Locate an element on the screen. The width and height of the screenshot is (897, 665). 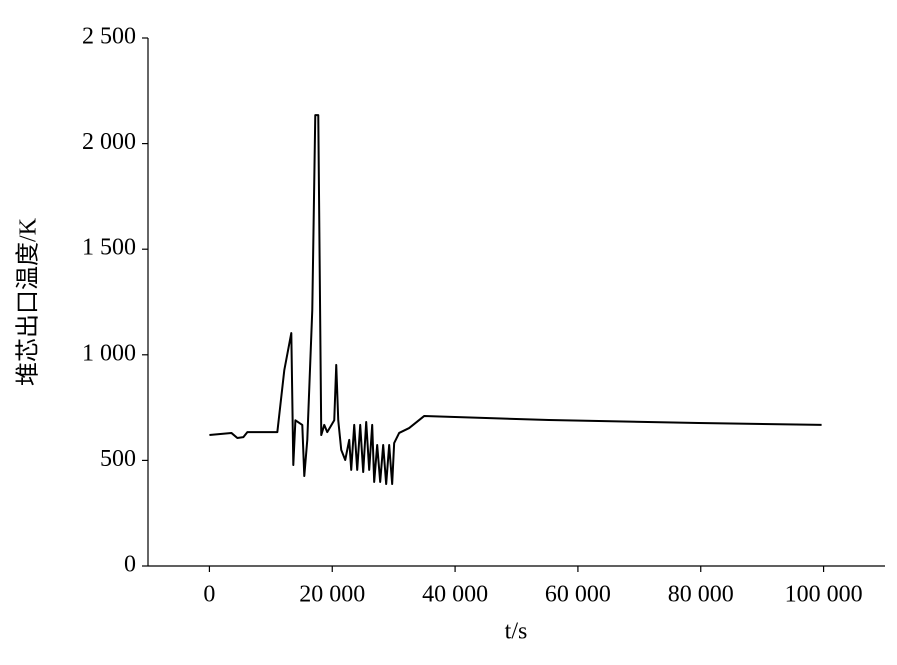
x-tick-label: 60 000 is located at coordinates (578, 595).